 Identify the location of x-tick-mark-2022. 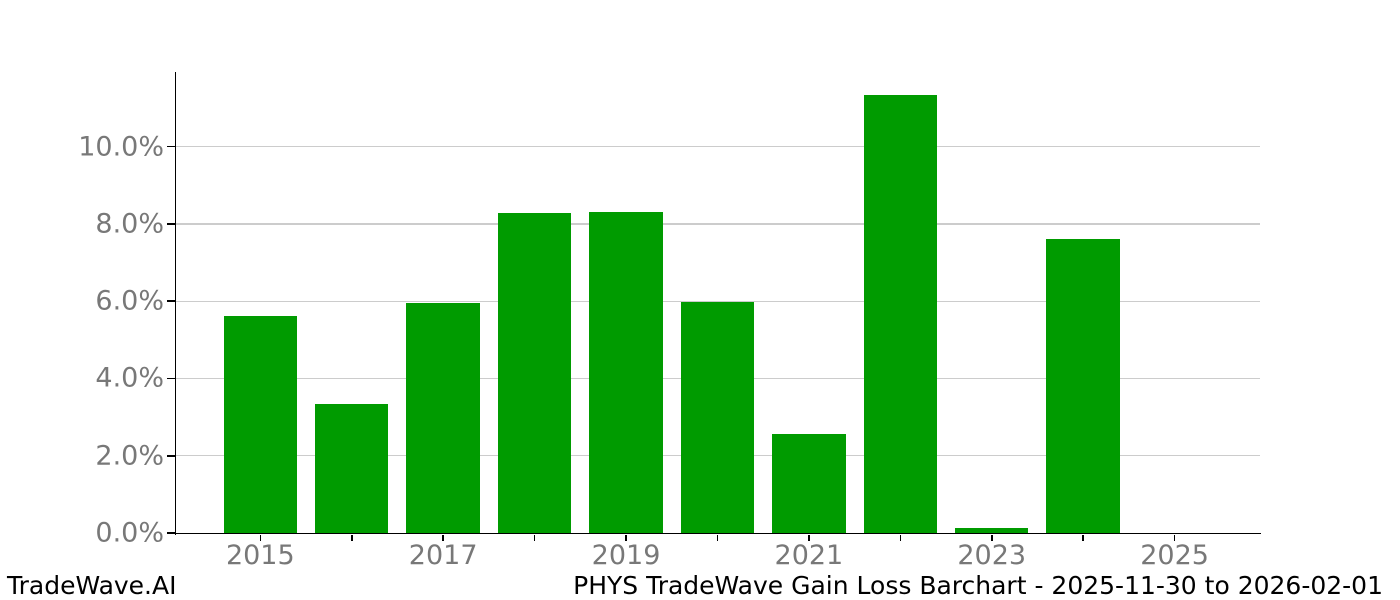
(900, 537).